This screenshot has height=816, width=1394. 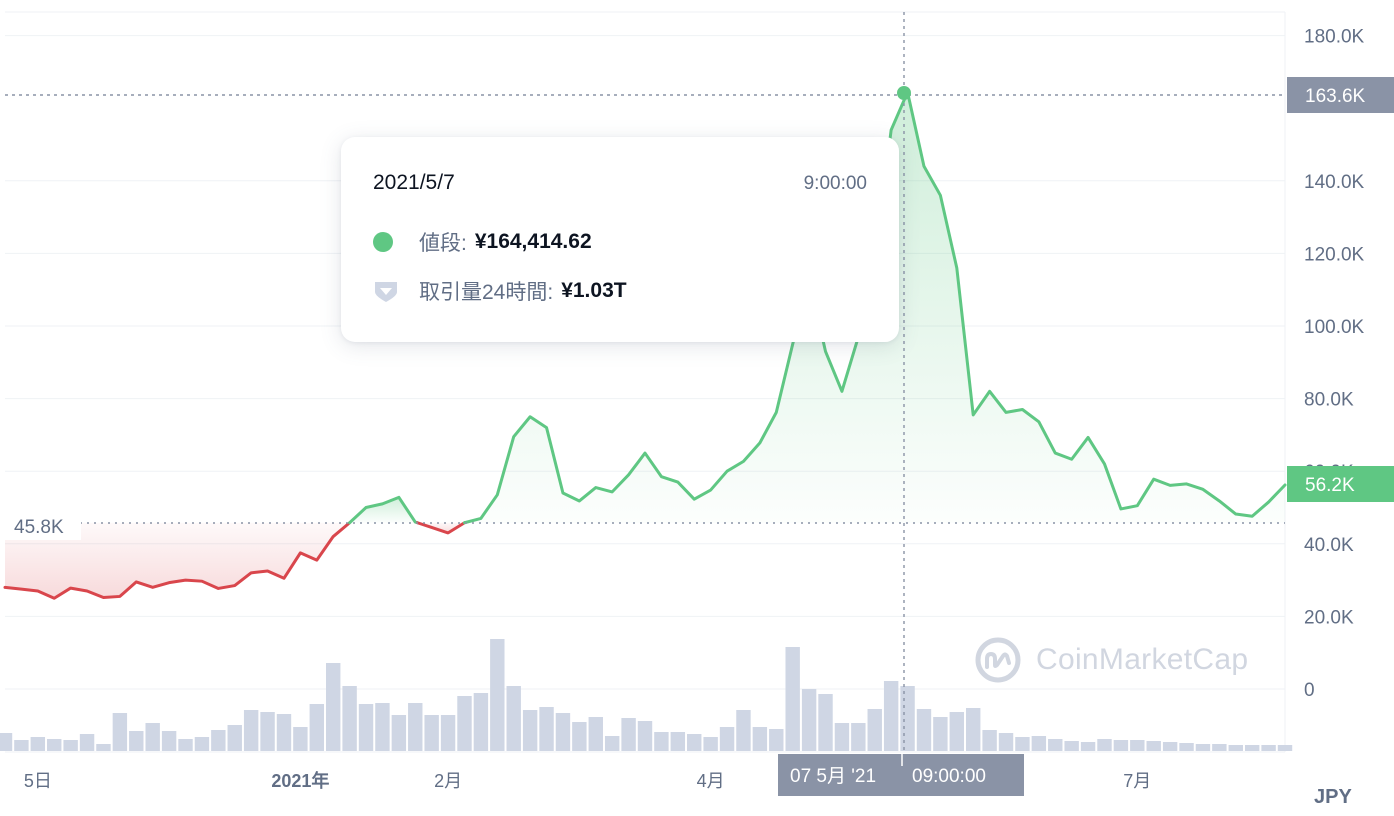 I want to click on y-tick-label: 40.0K, so click(x=1329, y=545).